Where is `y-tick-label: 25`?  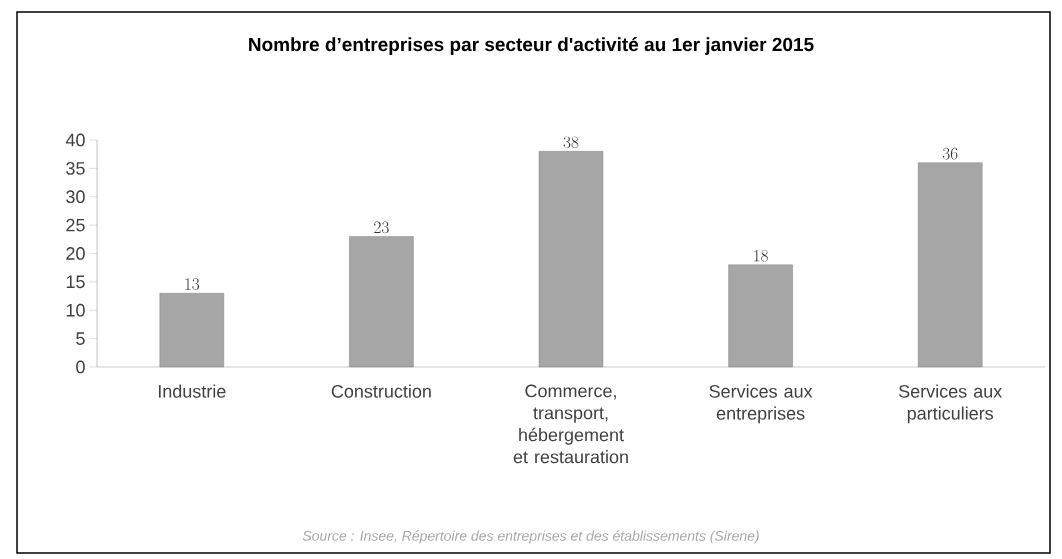
y-tick-label: 25 is located at coordinates (75, 225).